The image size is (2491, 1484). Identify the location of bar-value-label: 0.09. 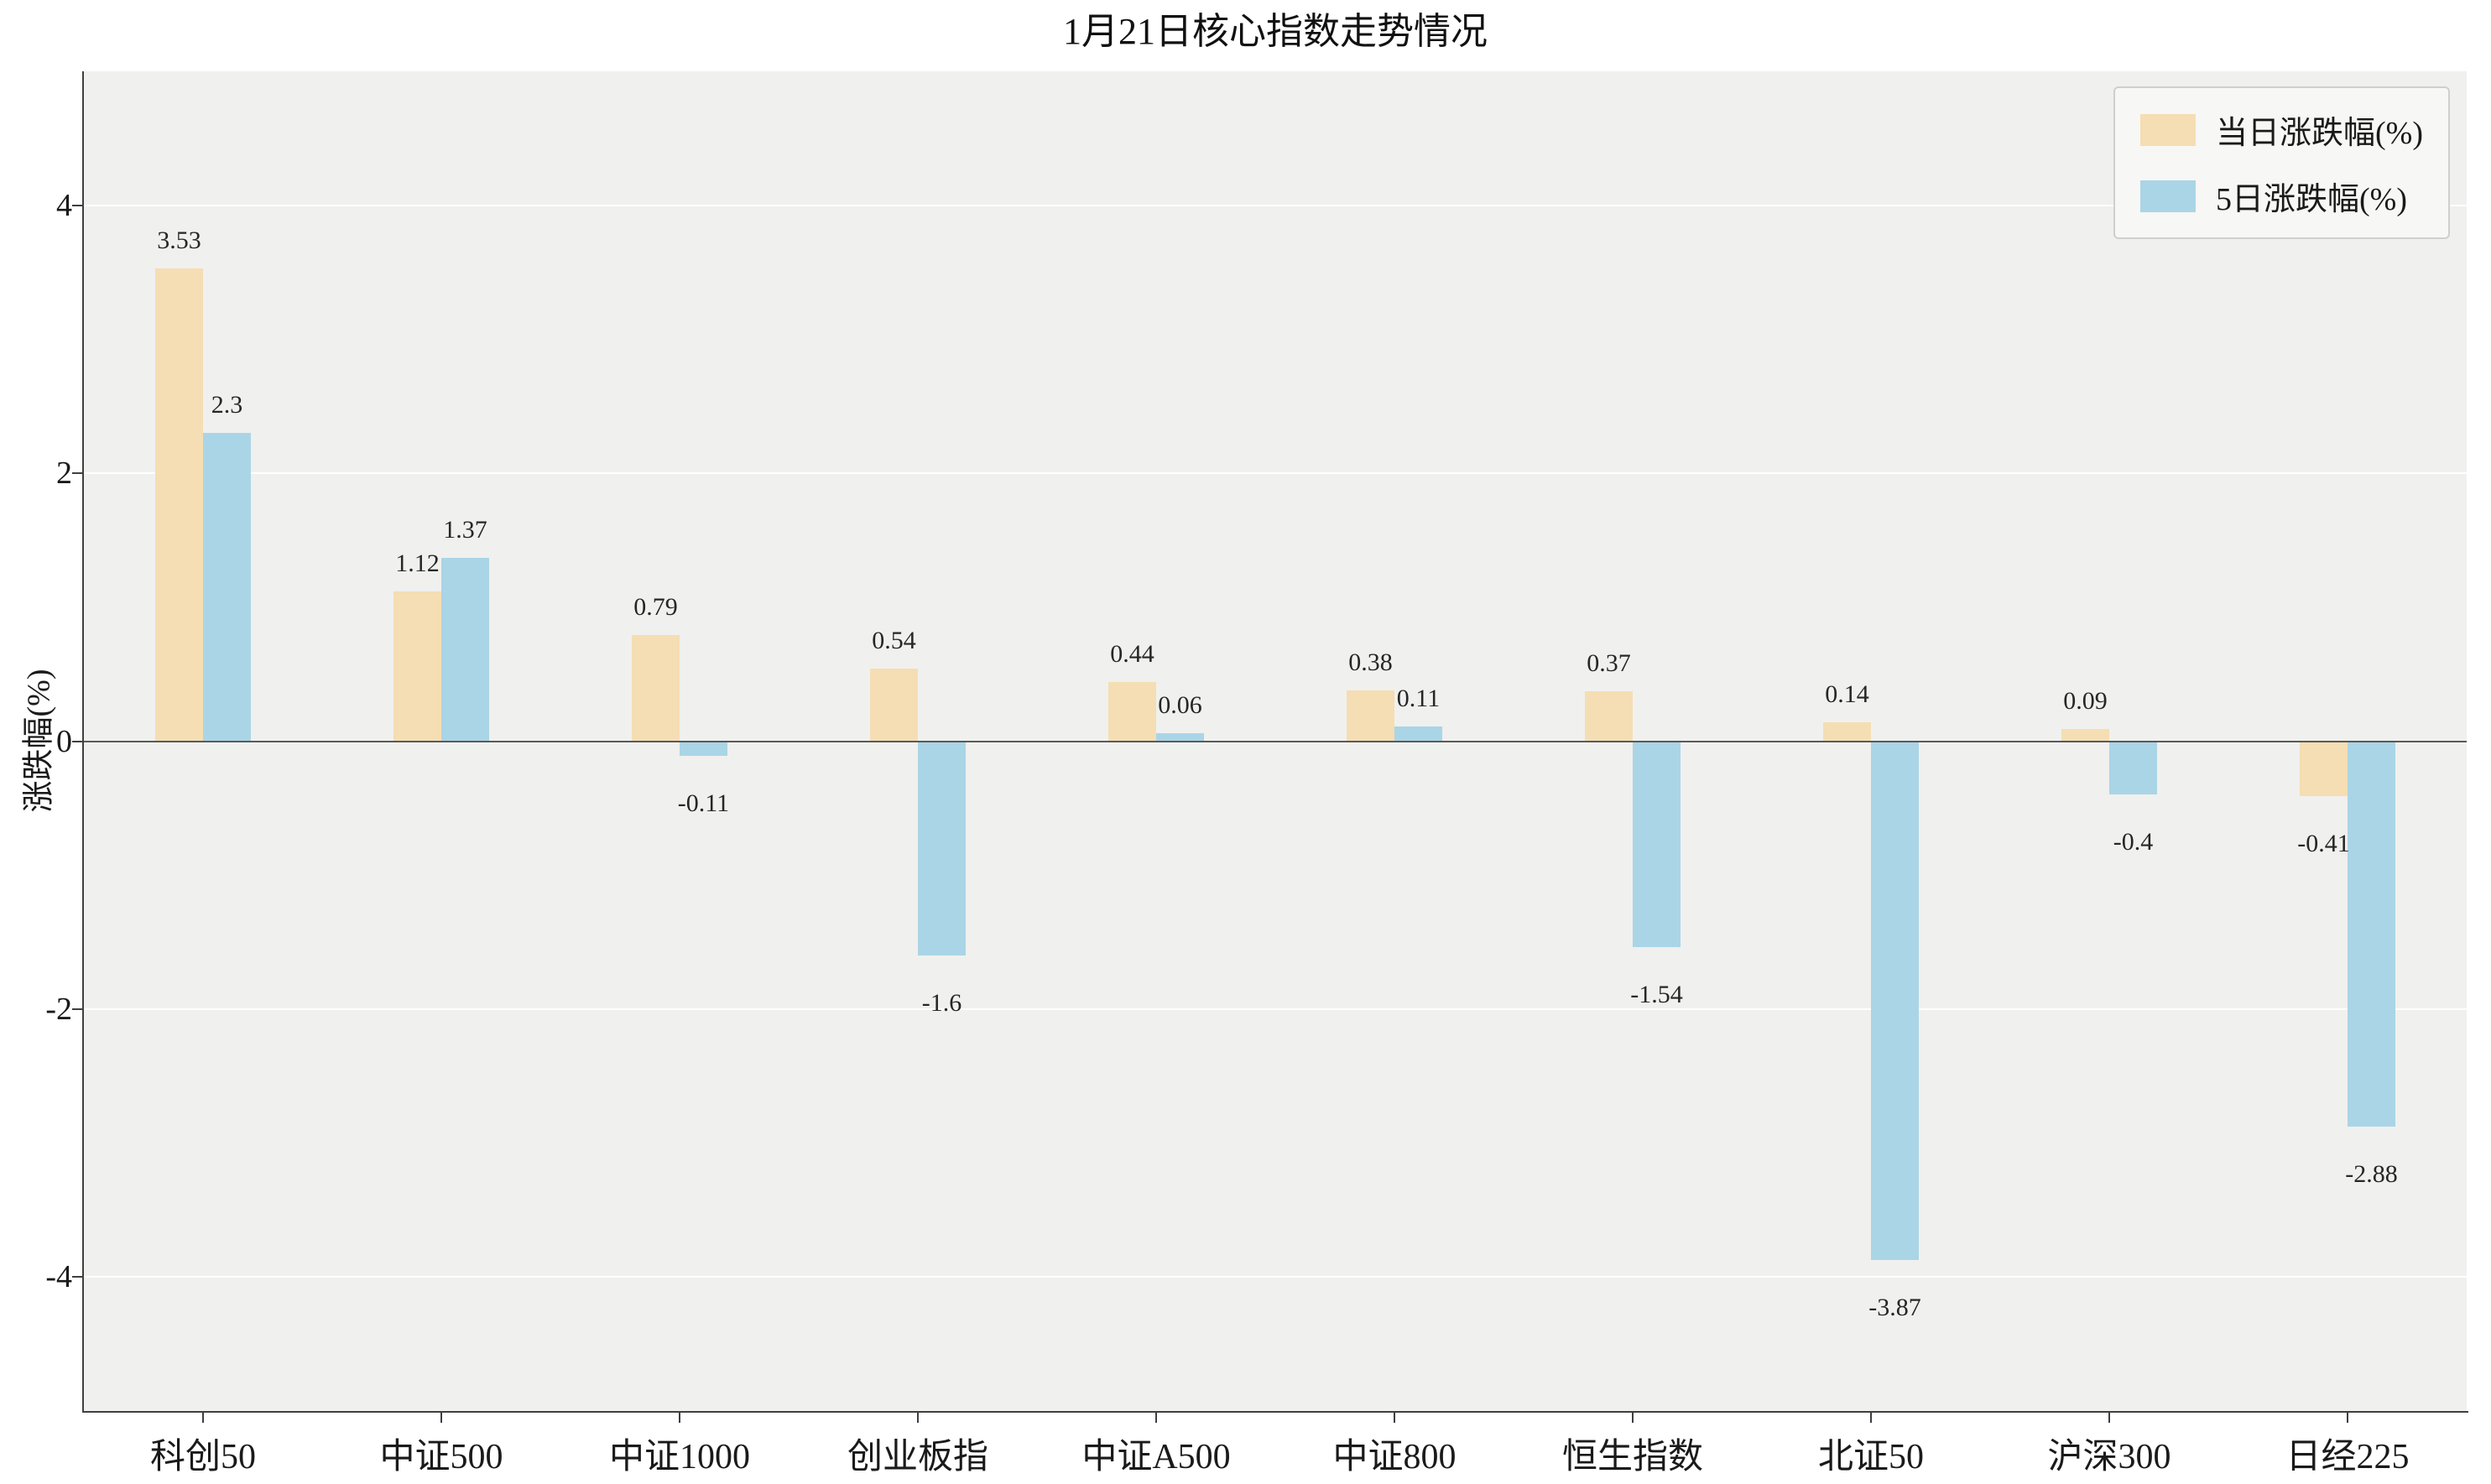
(2085, 701).